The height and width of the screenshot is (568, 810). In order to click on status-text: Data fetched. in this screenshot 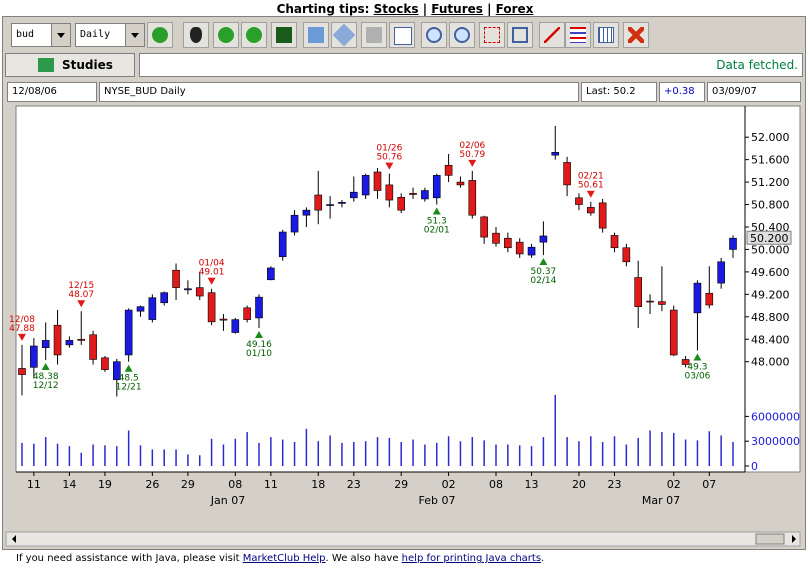, I will do `click(757, 65)`.